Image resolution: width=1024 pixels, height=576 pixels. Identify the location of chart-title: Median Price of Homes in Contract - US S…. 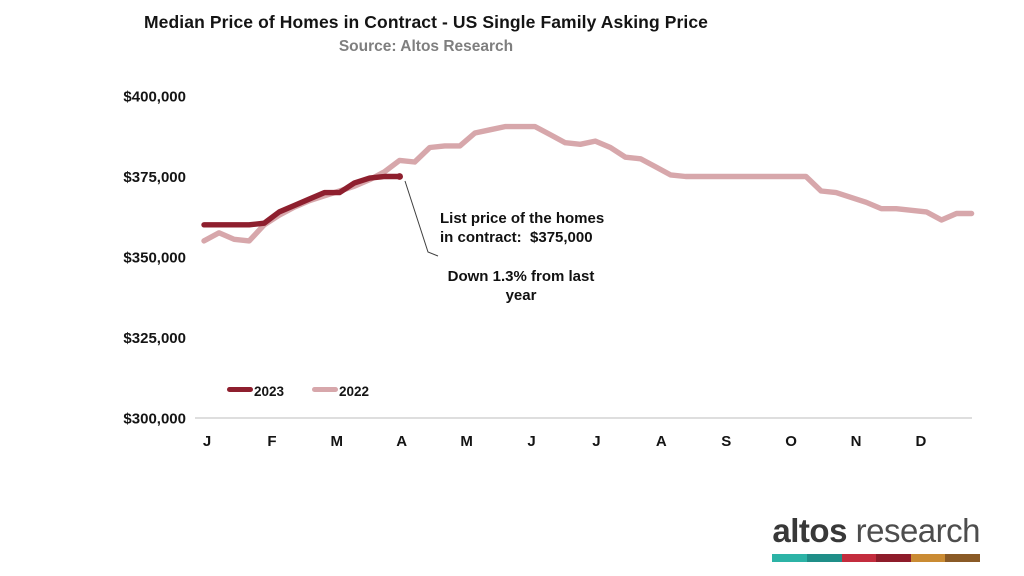
(426, 22).